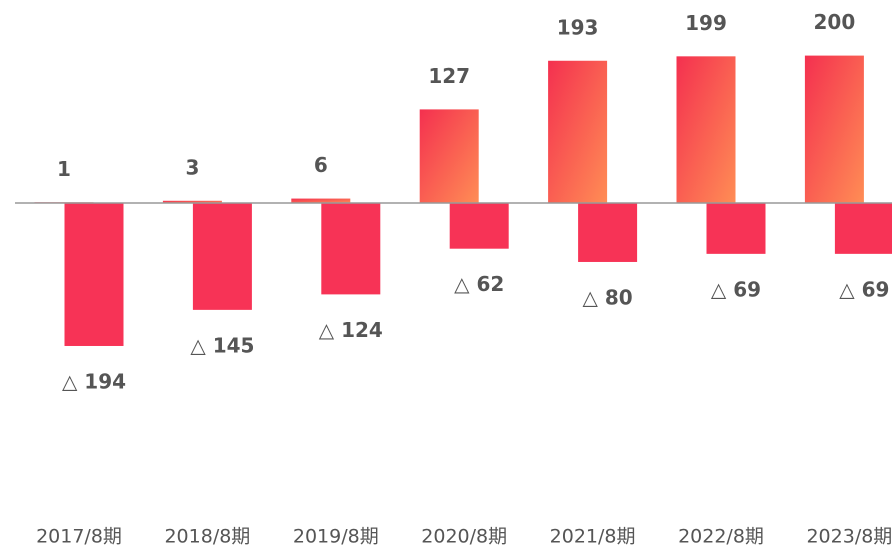 This screenshot has height=554, width=892. I want to click on data-label: △ 124, so click(351, 330).